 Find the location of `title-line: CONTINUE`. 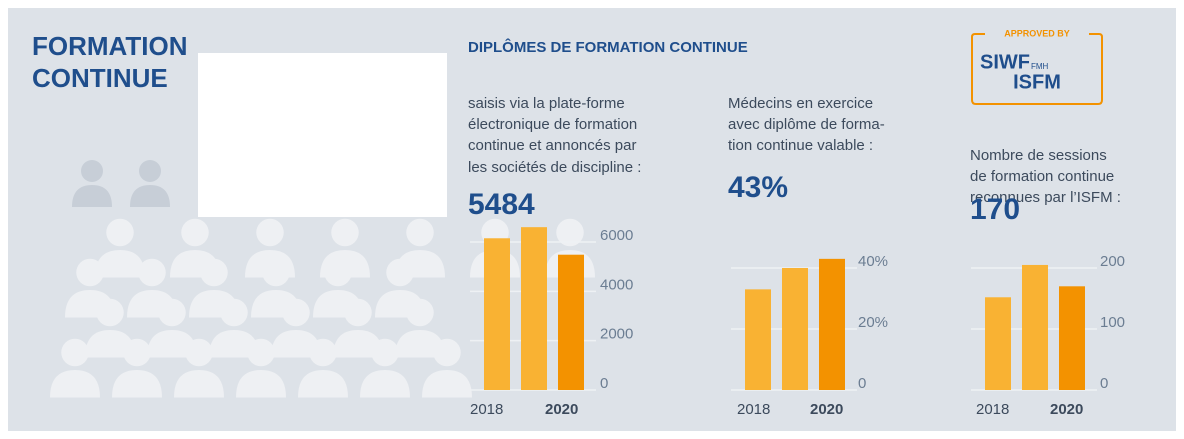

title-line: CONTINUE is located at coordinates (100, 78).